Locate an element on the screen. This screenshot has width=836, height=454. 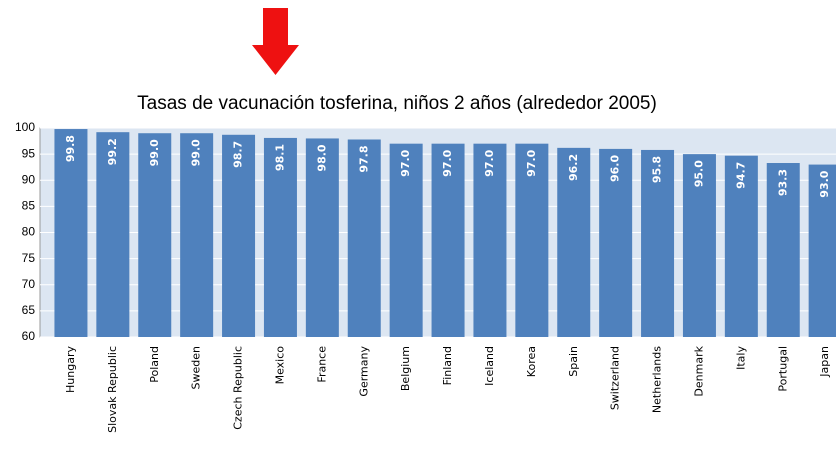
x-tick-label: Portugal is located at coordinates (782, 369).